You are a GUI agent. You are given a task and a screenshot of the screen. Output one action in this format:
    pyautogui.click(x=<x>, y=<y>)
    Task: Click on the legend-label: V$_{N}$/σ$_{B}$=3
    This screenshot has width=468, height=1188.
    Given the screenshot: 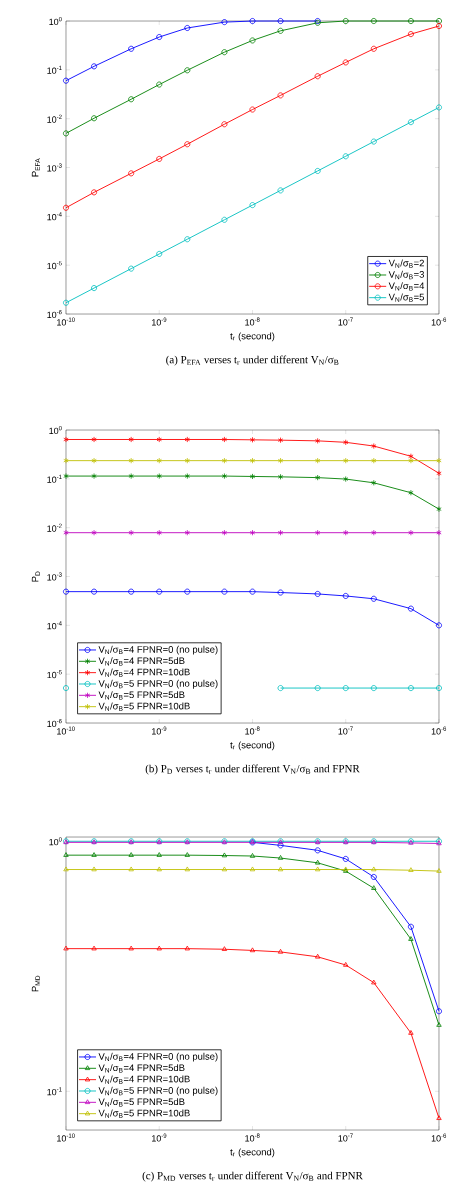 What is the action you would take?
    pyautogui.click(x=406, y=275)
    